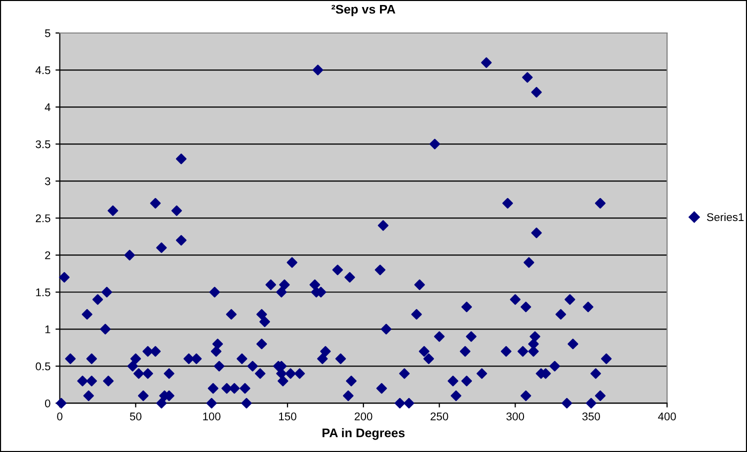 Image resolution: width=747 pixels, height=452 pixels. Describe the element at coordinates (725, 217) in the screenshot. I see `legend-label: Series1` at that location.